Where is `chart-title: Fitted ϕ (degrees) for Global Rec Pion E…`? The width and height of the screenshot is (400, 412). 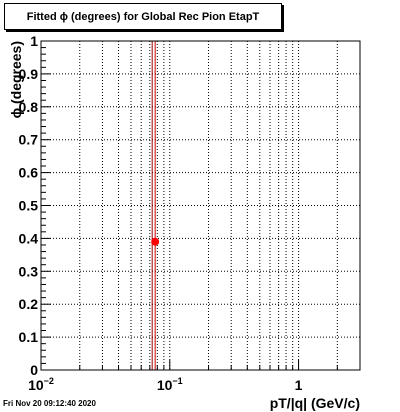 chart-title: Fitted ϕ (degrees) for Global Rec Pion E… is located at coordinates (143, 16).